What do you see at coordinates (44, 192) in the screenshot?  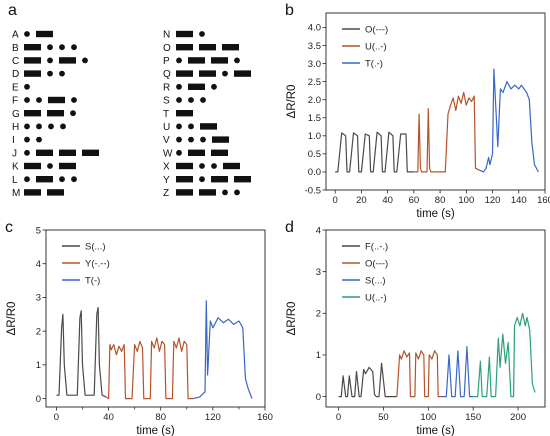 I see `morse-code-m` at bounding box center [44, 192].